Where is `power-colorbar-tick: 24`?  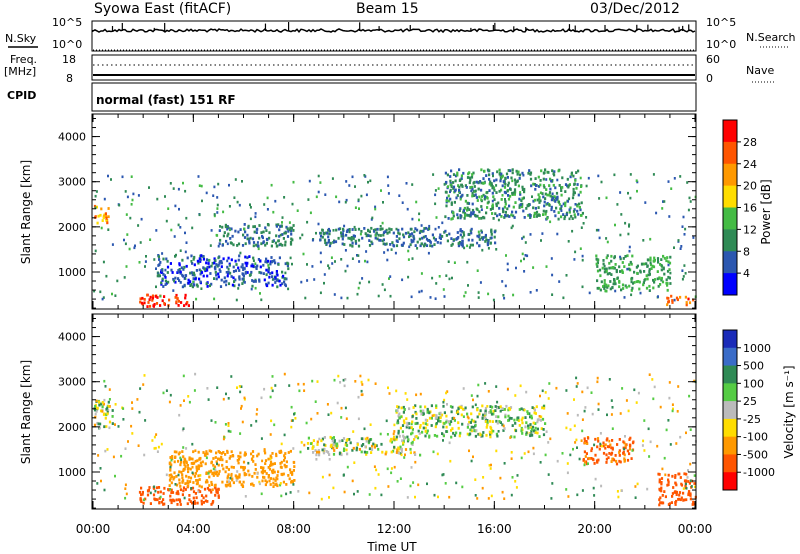
power-colorbar-tick: 24 is located at coordinates (750, 164).